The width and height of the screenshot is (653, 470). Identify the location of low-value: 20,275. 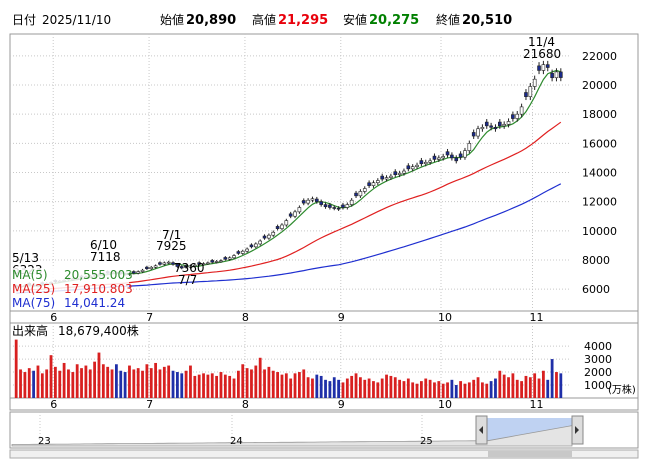
(394, 20).